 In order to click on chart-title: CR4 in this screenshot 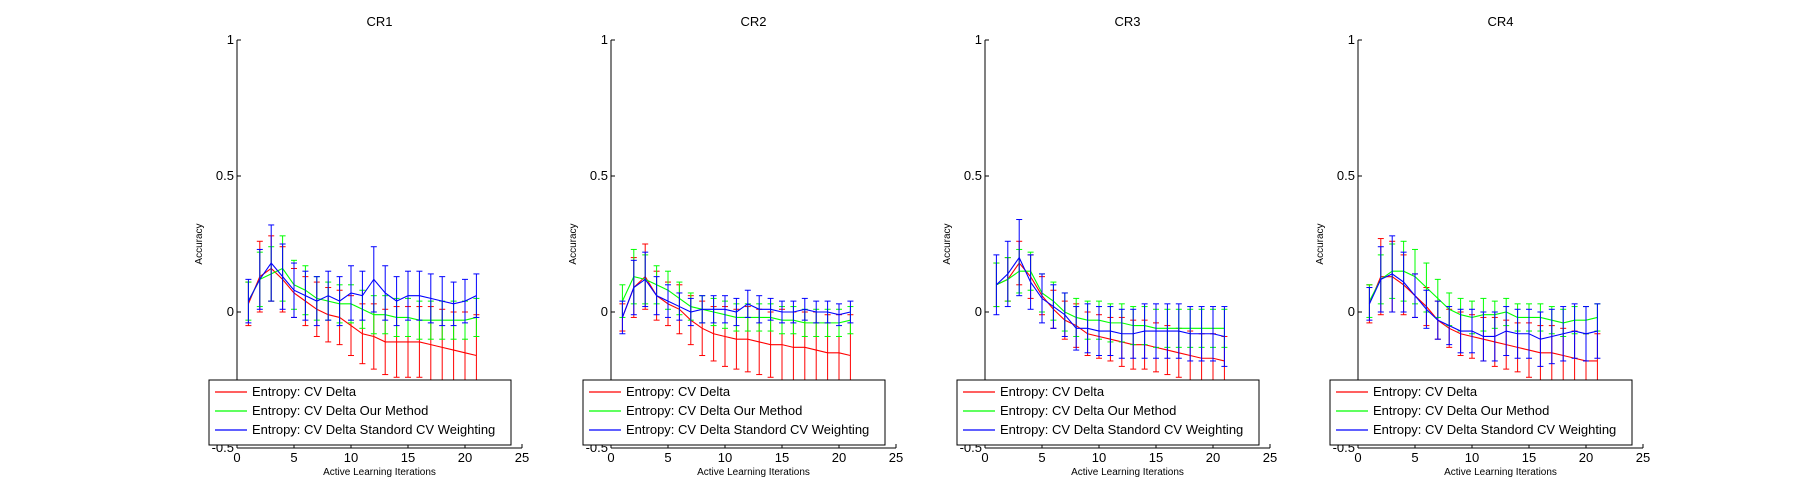, I will do `click(1500, 21)`.